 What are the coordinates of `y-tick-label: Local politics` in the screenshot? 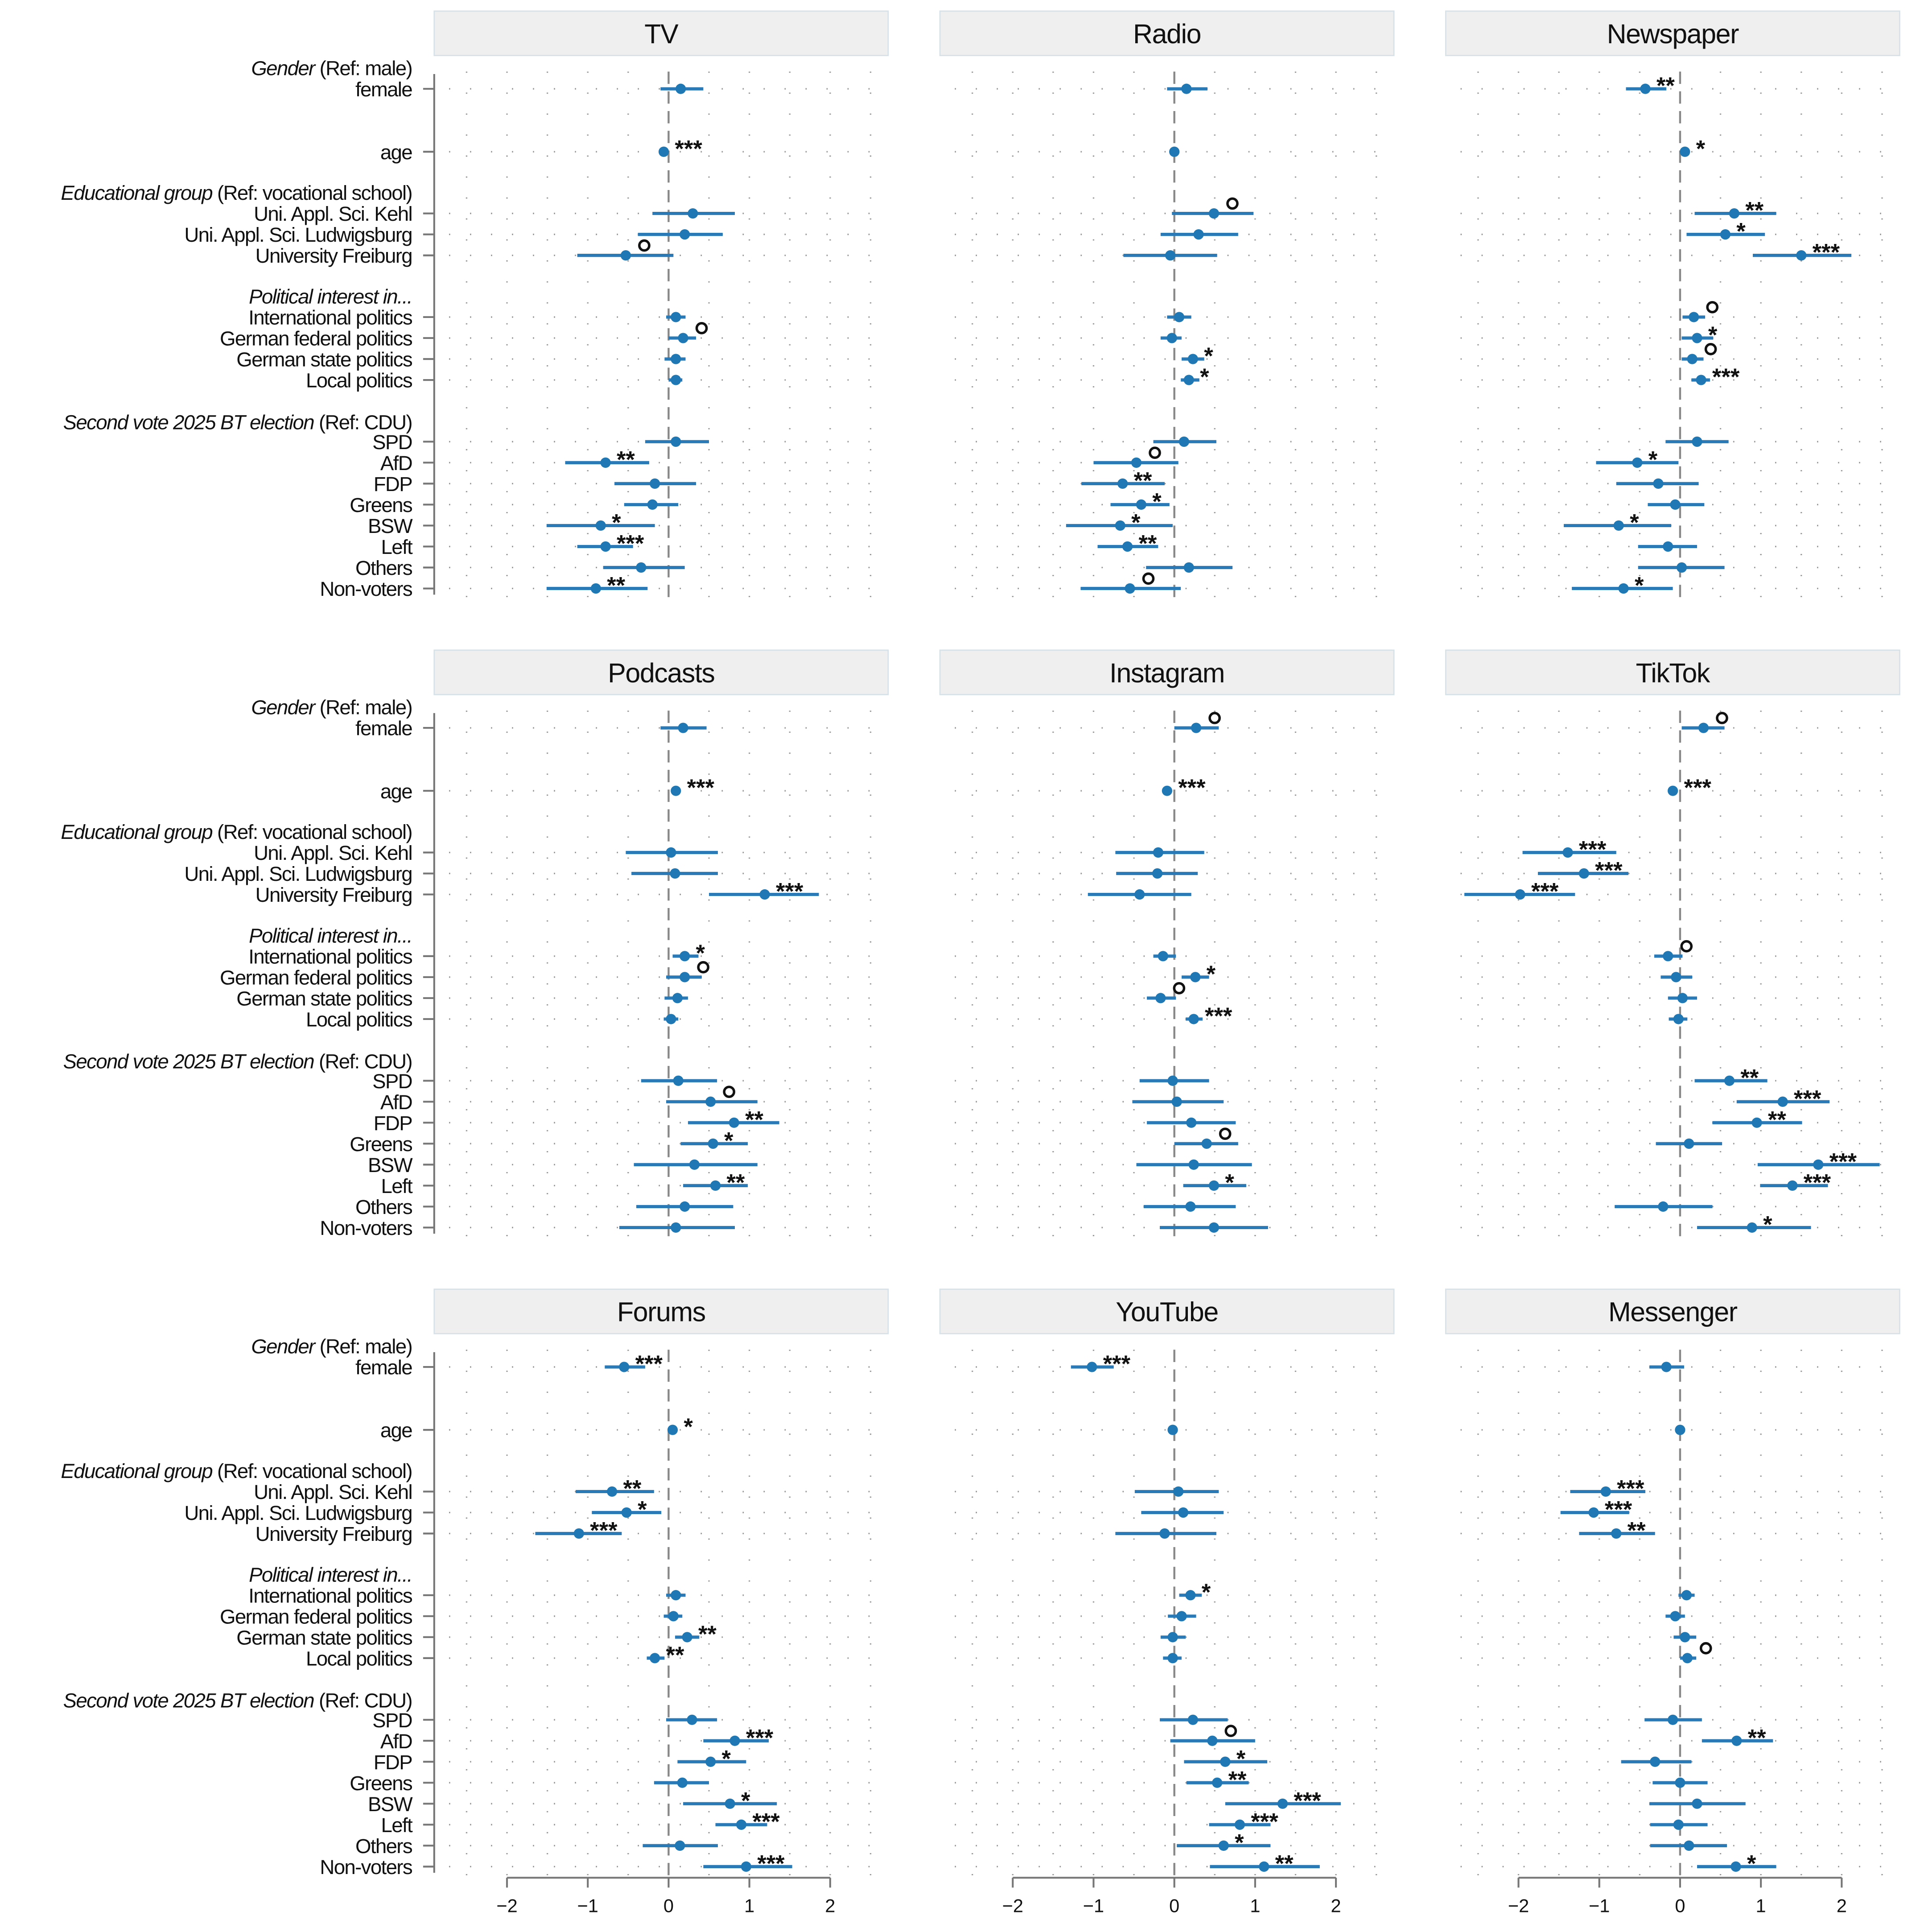 It's located at (359, 1659).